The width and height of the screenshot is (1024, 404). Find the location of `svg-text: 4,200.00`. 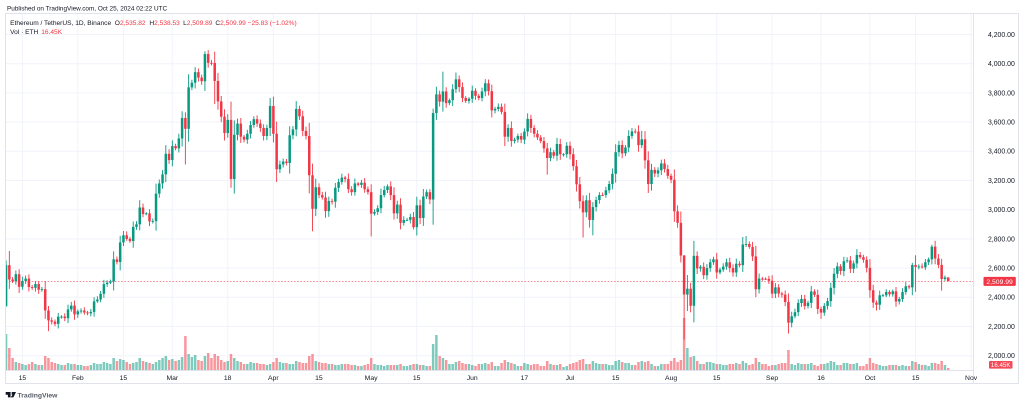

svg-text: 4,200.00 is located at coordinates (1001, 35).